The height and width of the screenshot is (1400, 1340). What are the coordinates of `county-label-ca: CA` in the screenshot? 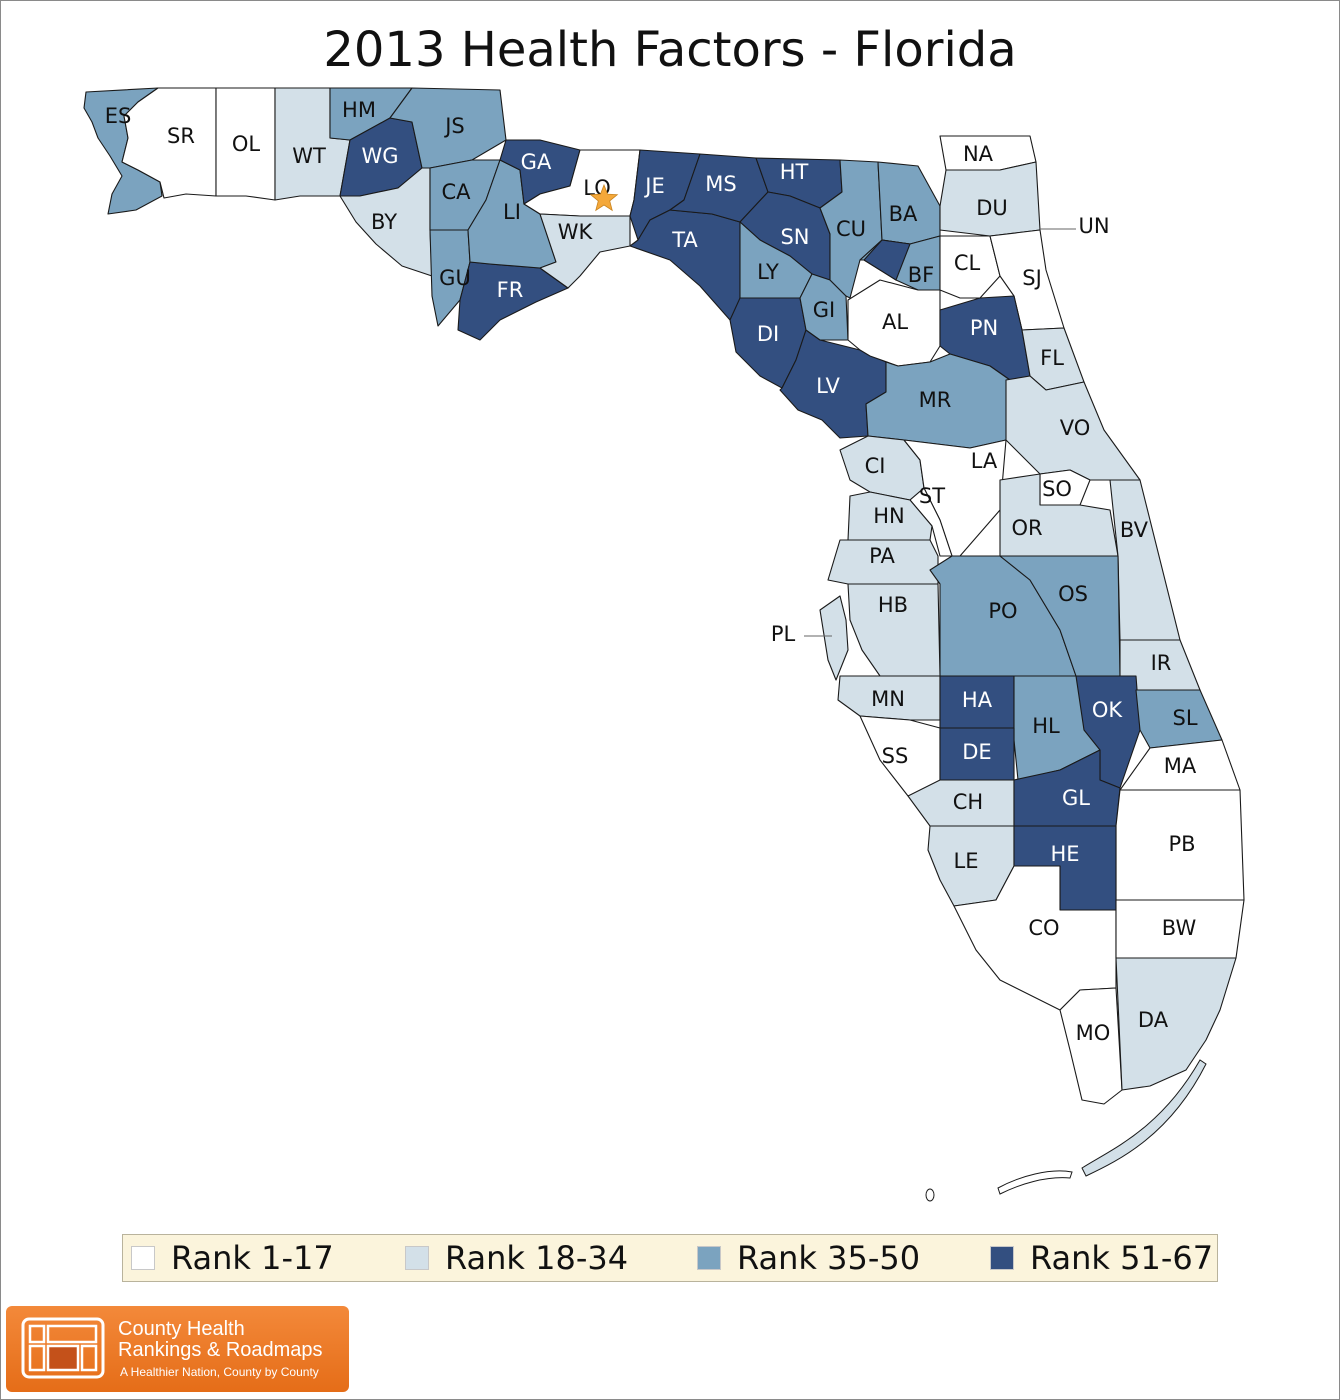 It's located at (456, 192).